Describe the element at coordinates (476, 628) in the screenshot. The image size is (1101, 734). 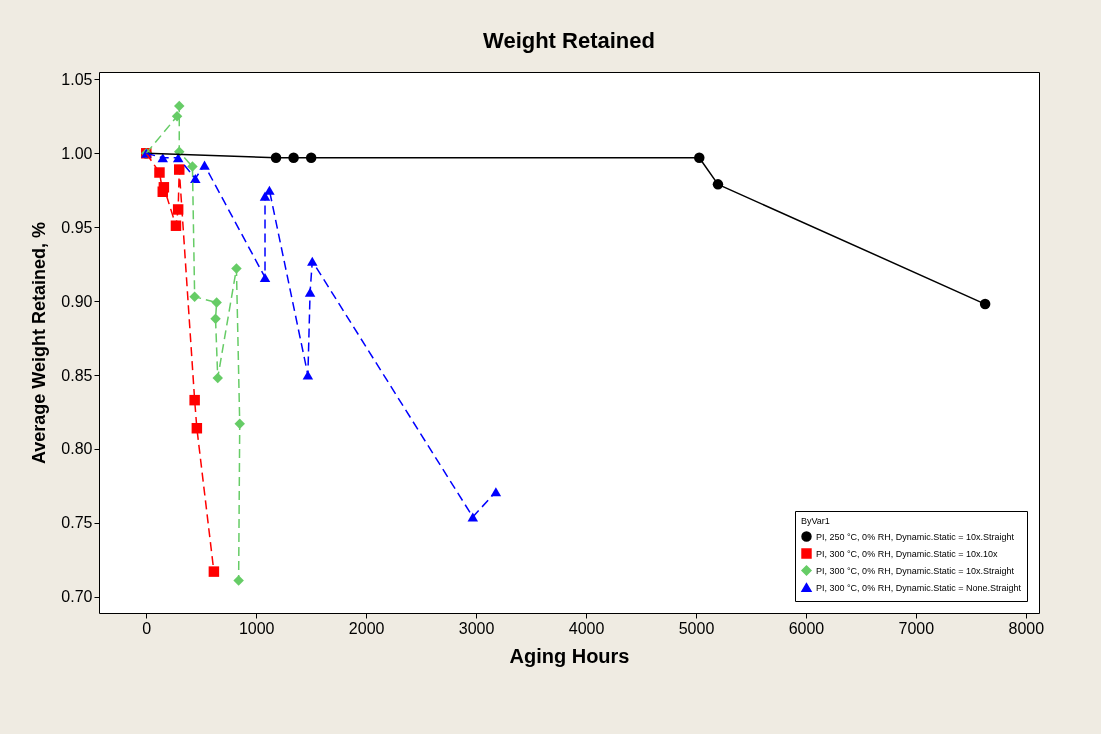
I see `x-tick-label: 3000` at that location.